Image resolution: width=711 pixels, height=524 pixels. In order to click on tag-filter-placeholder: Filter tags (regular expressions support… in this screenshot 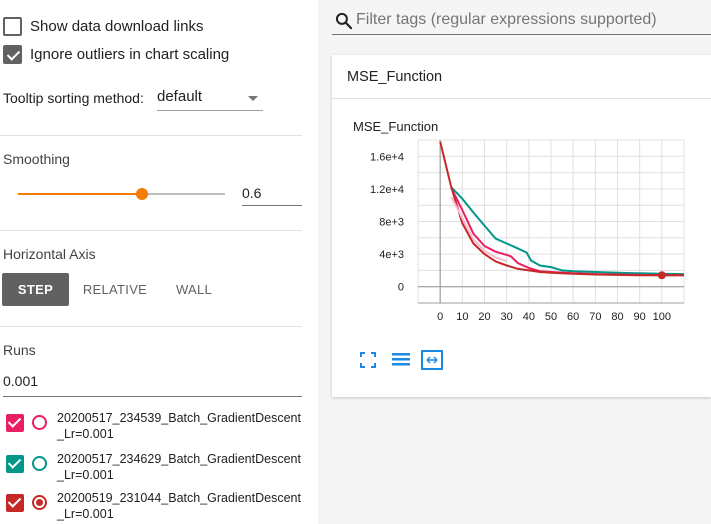, I will do `click(506, 19)`.